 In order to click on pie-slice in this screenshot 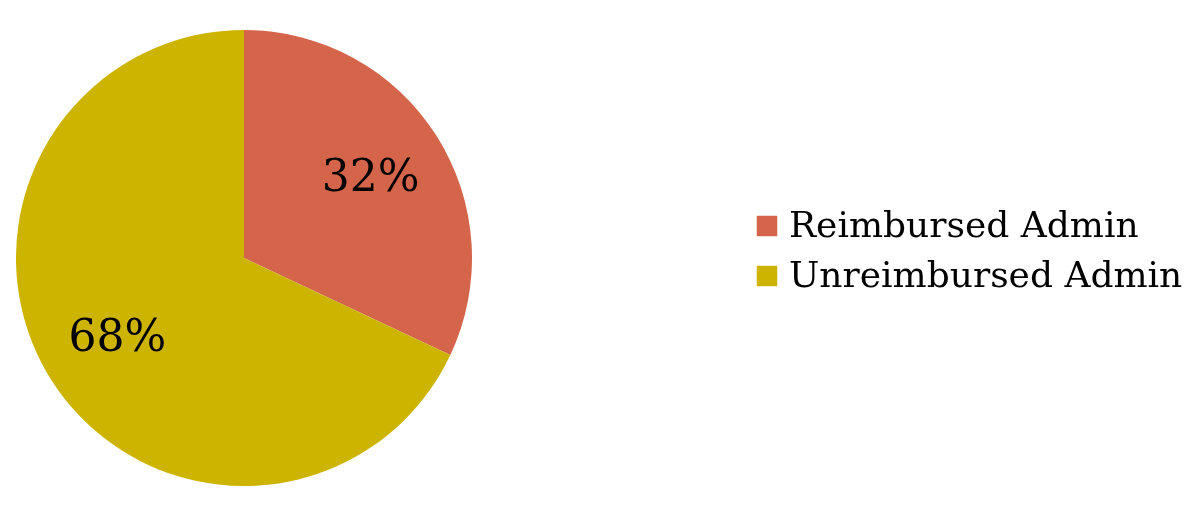, I will do `click(358, 193)`.